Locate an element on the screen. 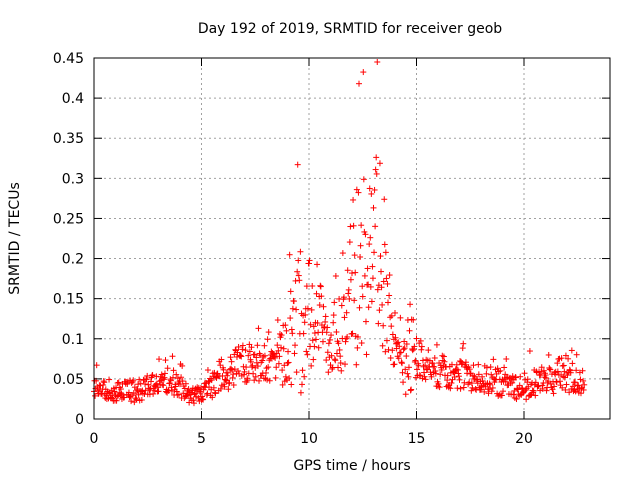  y-tick-label: 0 is located at coordinates (79, 420).